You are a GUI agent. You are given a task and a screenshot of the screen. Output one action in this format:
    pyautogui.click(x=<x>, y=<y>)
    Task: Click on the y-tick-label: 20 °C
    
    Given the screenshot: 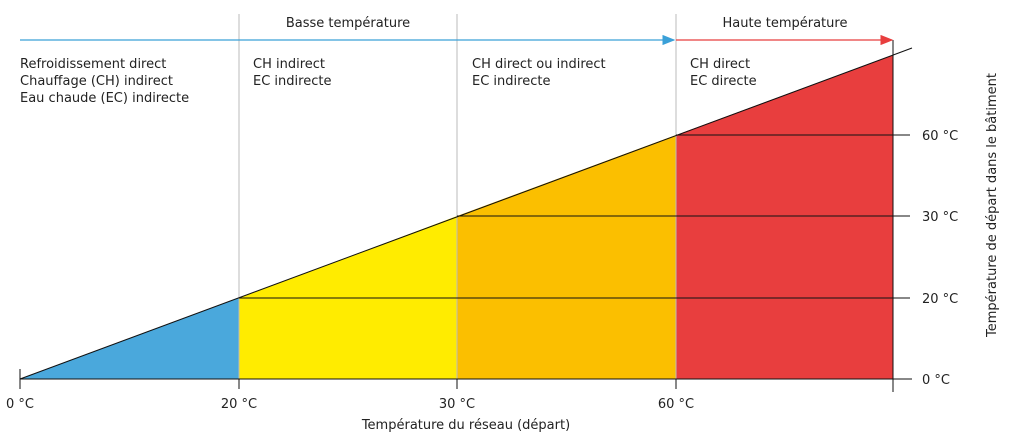 What is the action you would take?
    pyautogui.click(x=940, y=299)
    